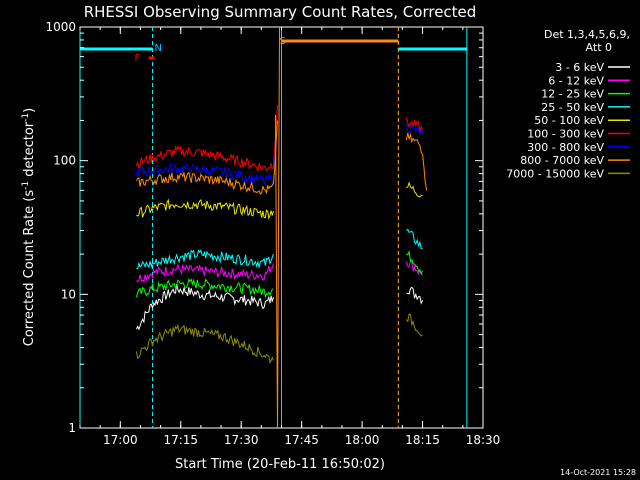 This screenshot has width=640, height=480. I want to click on flag-labels: N F S, so click(209, 50).